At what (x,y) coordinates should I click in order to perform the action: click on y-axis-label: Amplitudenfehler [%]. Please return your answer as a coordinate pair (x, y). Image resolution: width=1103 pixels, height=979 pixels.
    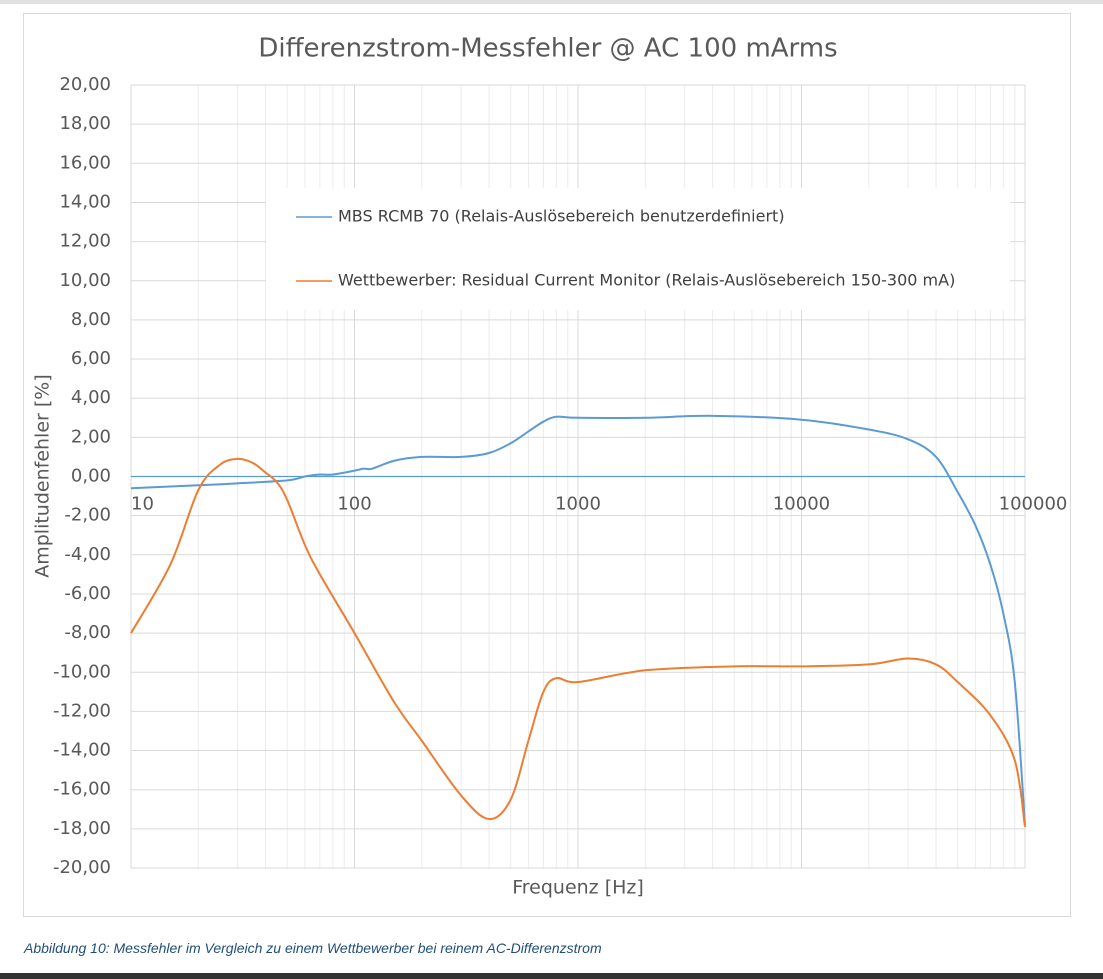
    Looking at the image, I should click on (43, 476).